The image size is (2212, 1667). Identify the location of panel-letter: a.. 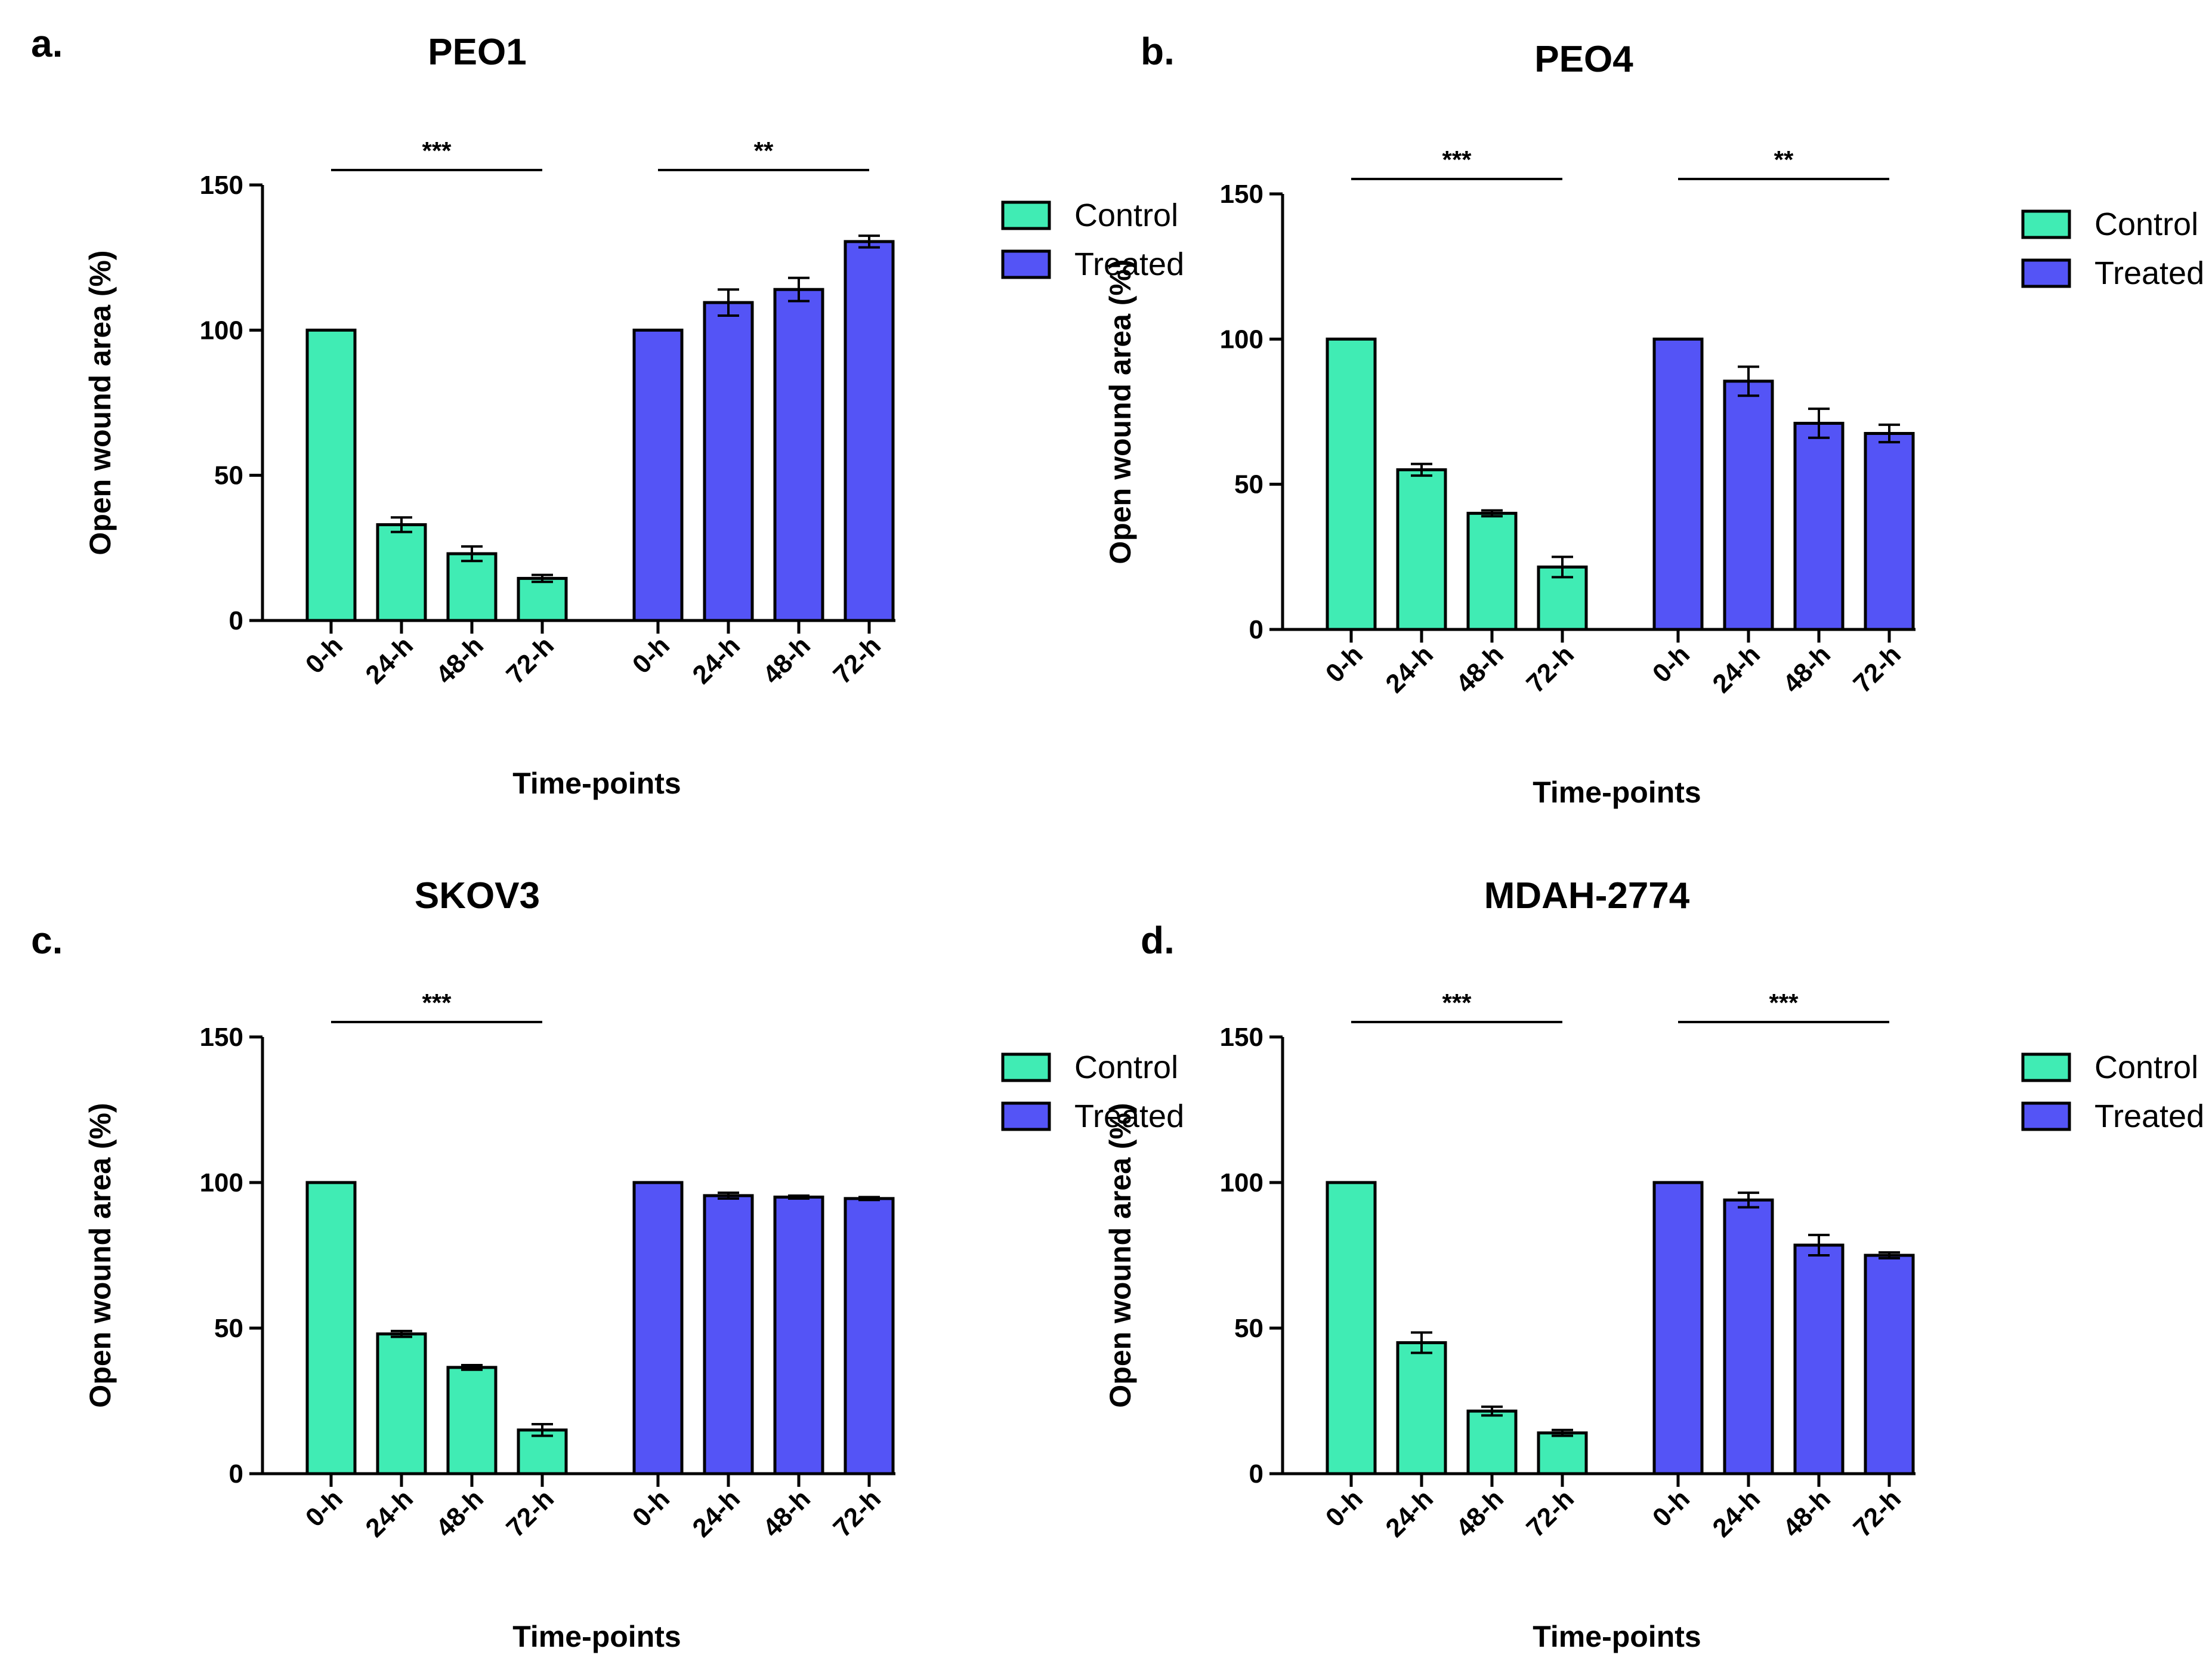
(47, 43).